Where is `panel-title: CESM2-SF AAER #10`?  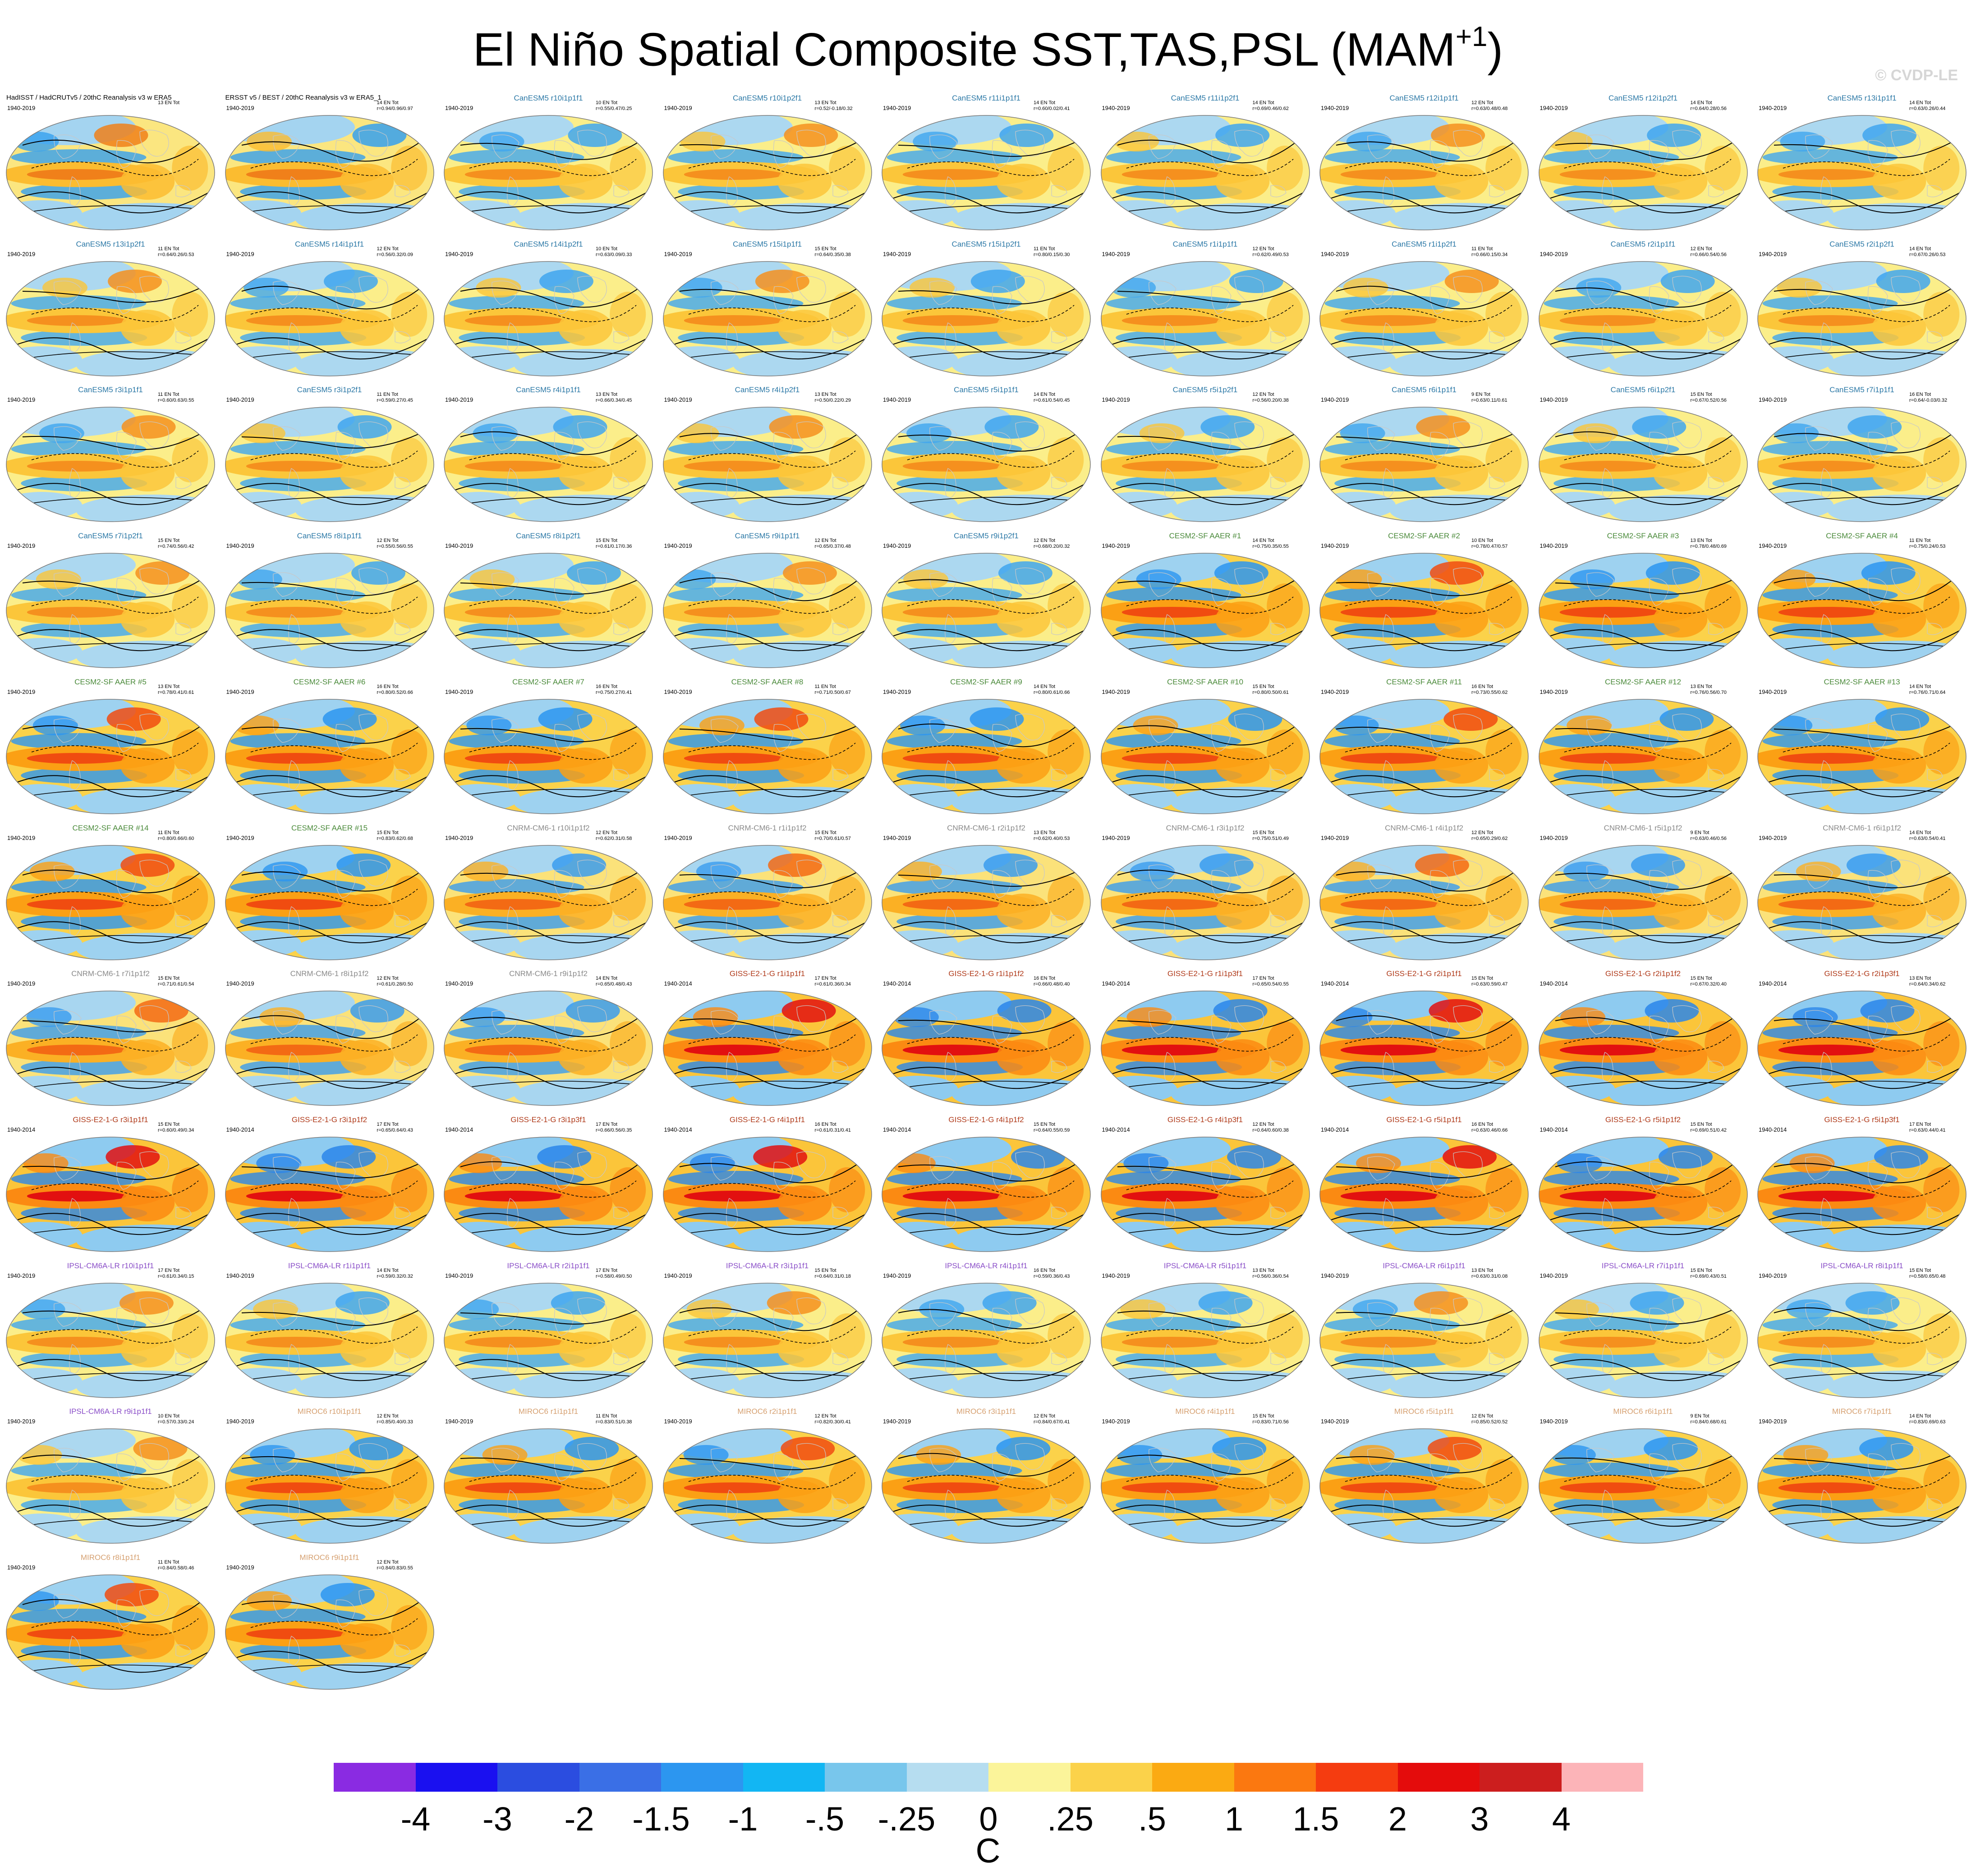 panel-title: CESM2-SF AAER #10 is located at coordinates (1205, 681).